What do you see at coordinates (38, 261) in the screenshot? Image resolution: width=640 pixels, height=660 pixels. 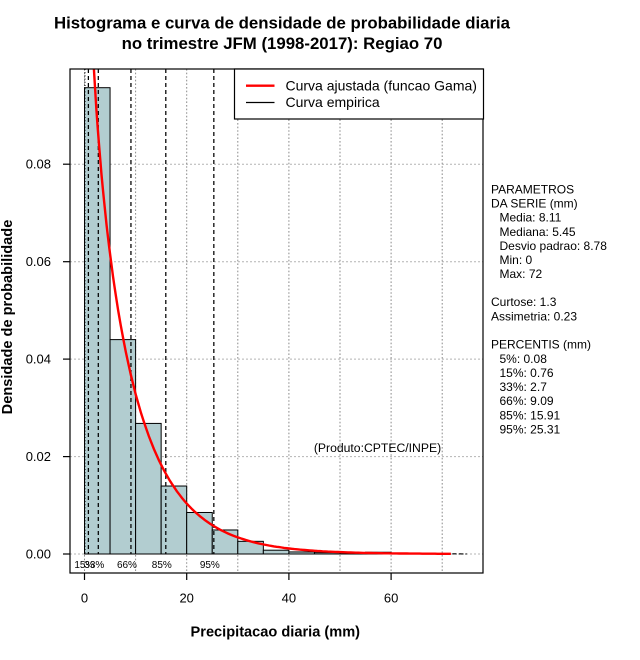 I see `svg-text: 0.06` at bounding box center [38, 261].